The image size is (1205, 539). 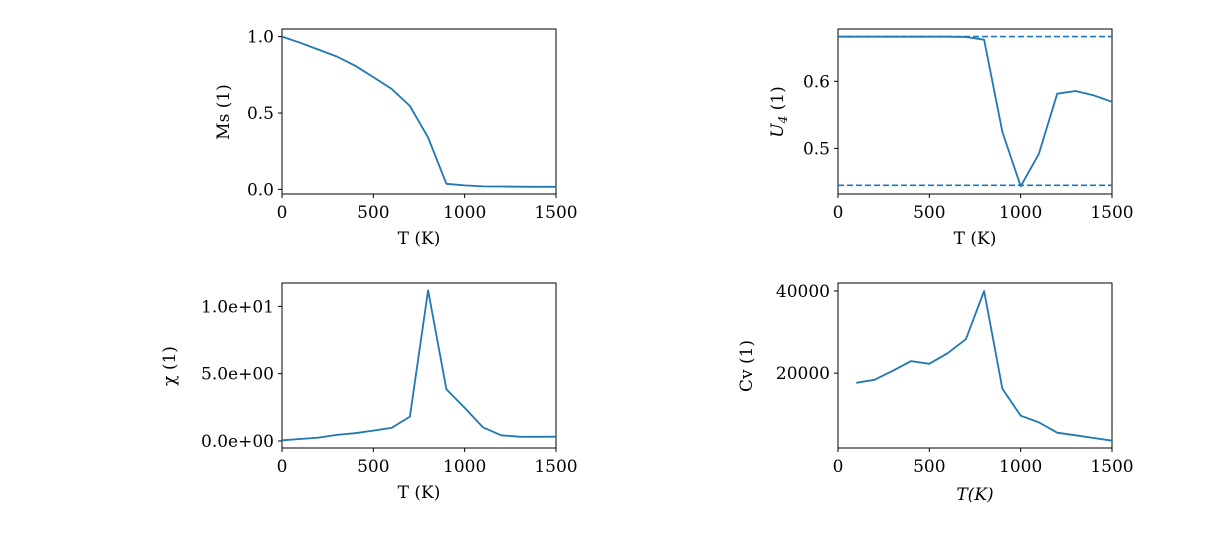 I want to click on y-axis-label: Cv (1), so click(x=747, y=366).